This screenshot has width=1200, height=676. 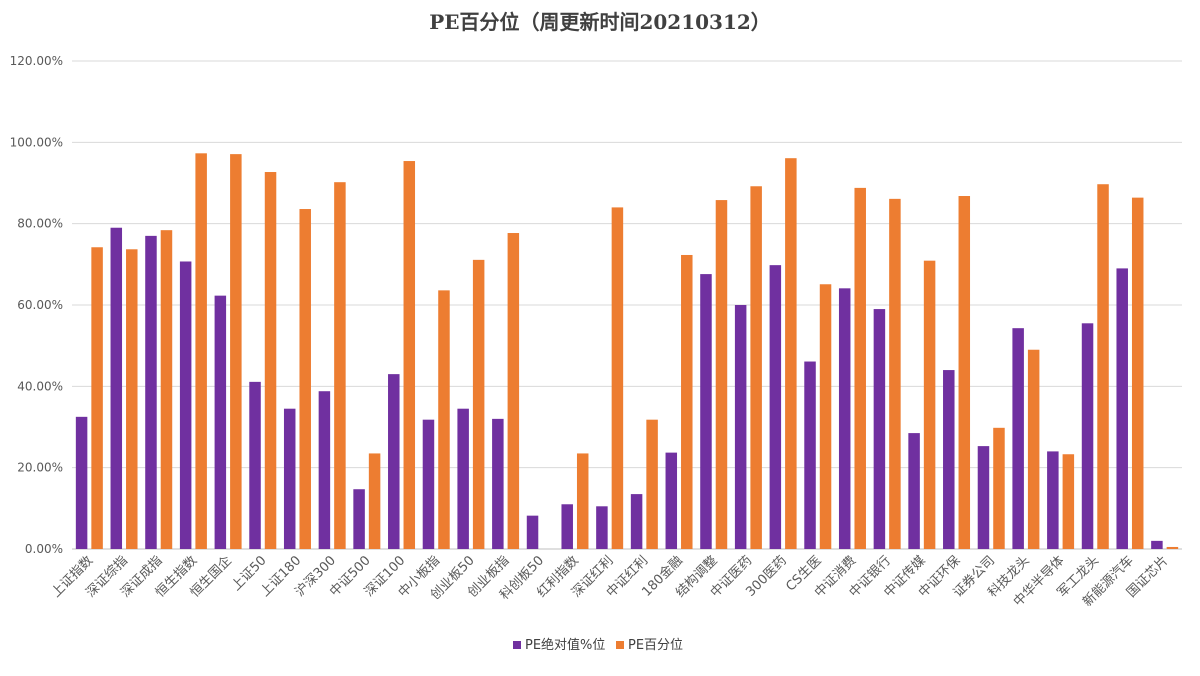 What do you see at coordinates (40, 305) in the screenshot?
I see `y-tick-label: 60.00%` at bounding box center [40, 305].